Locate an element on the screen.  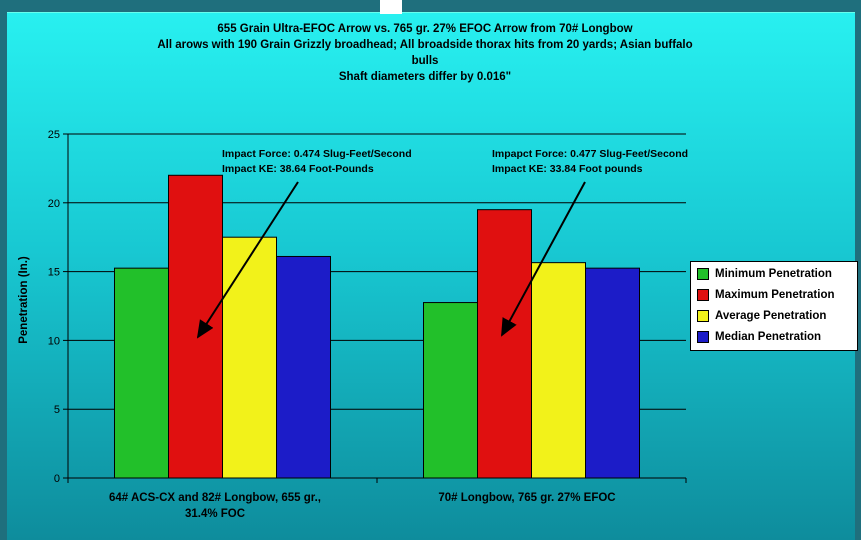
y-axis-label: Penetration (In.) is located at coordinates (24, 300).